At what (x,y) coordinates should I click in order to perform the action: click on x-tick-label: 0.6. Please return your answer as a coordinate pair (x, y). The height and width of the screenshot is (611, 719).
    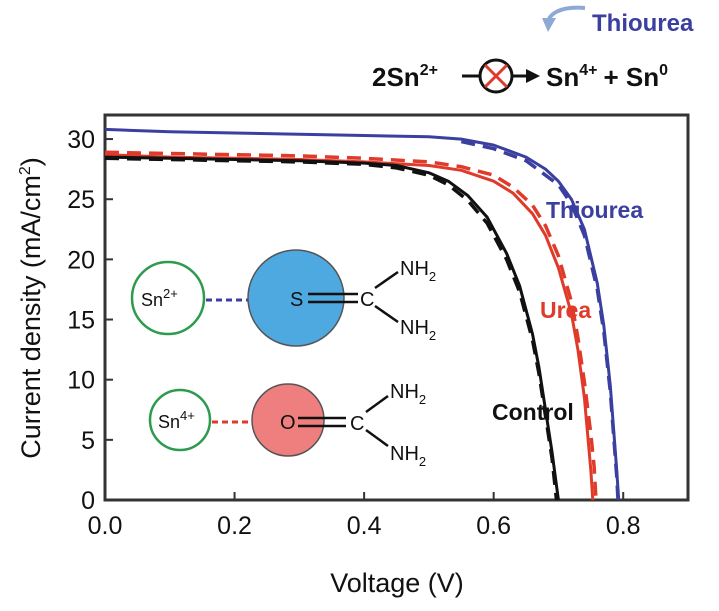
    Looking at the image, I should click on (493, 526).